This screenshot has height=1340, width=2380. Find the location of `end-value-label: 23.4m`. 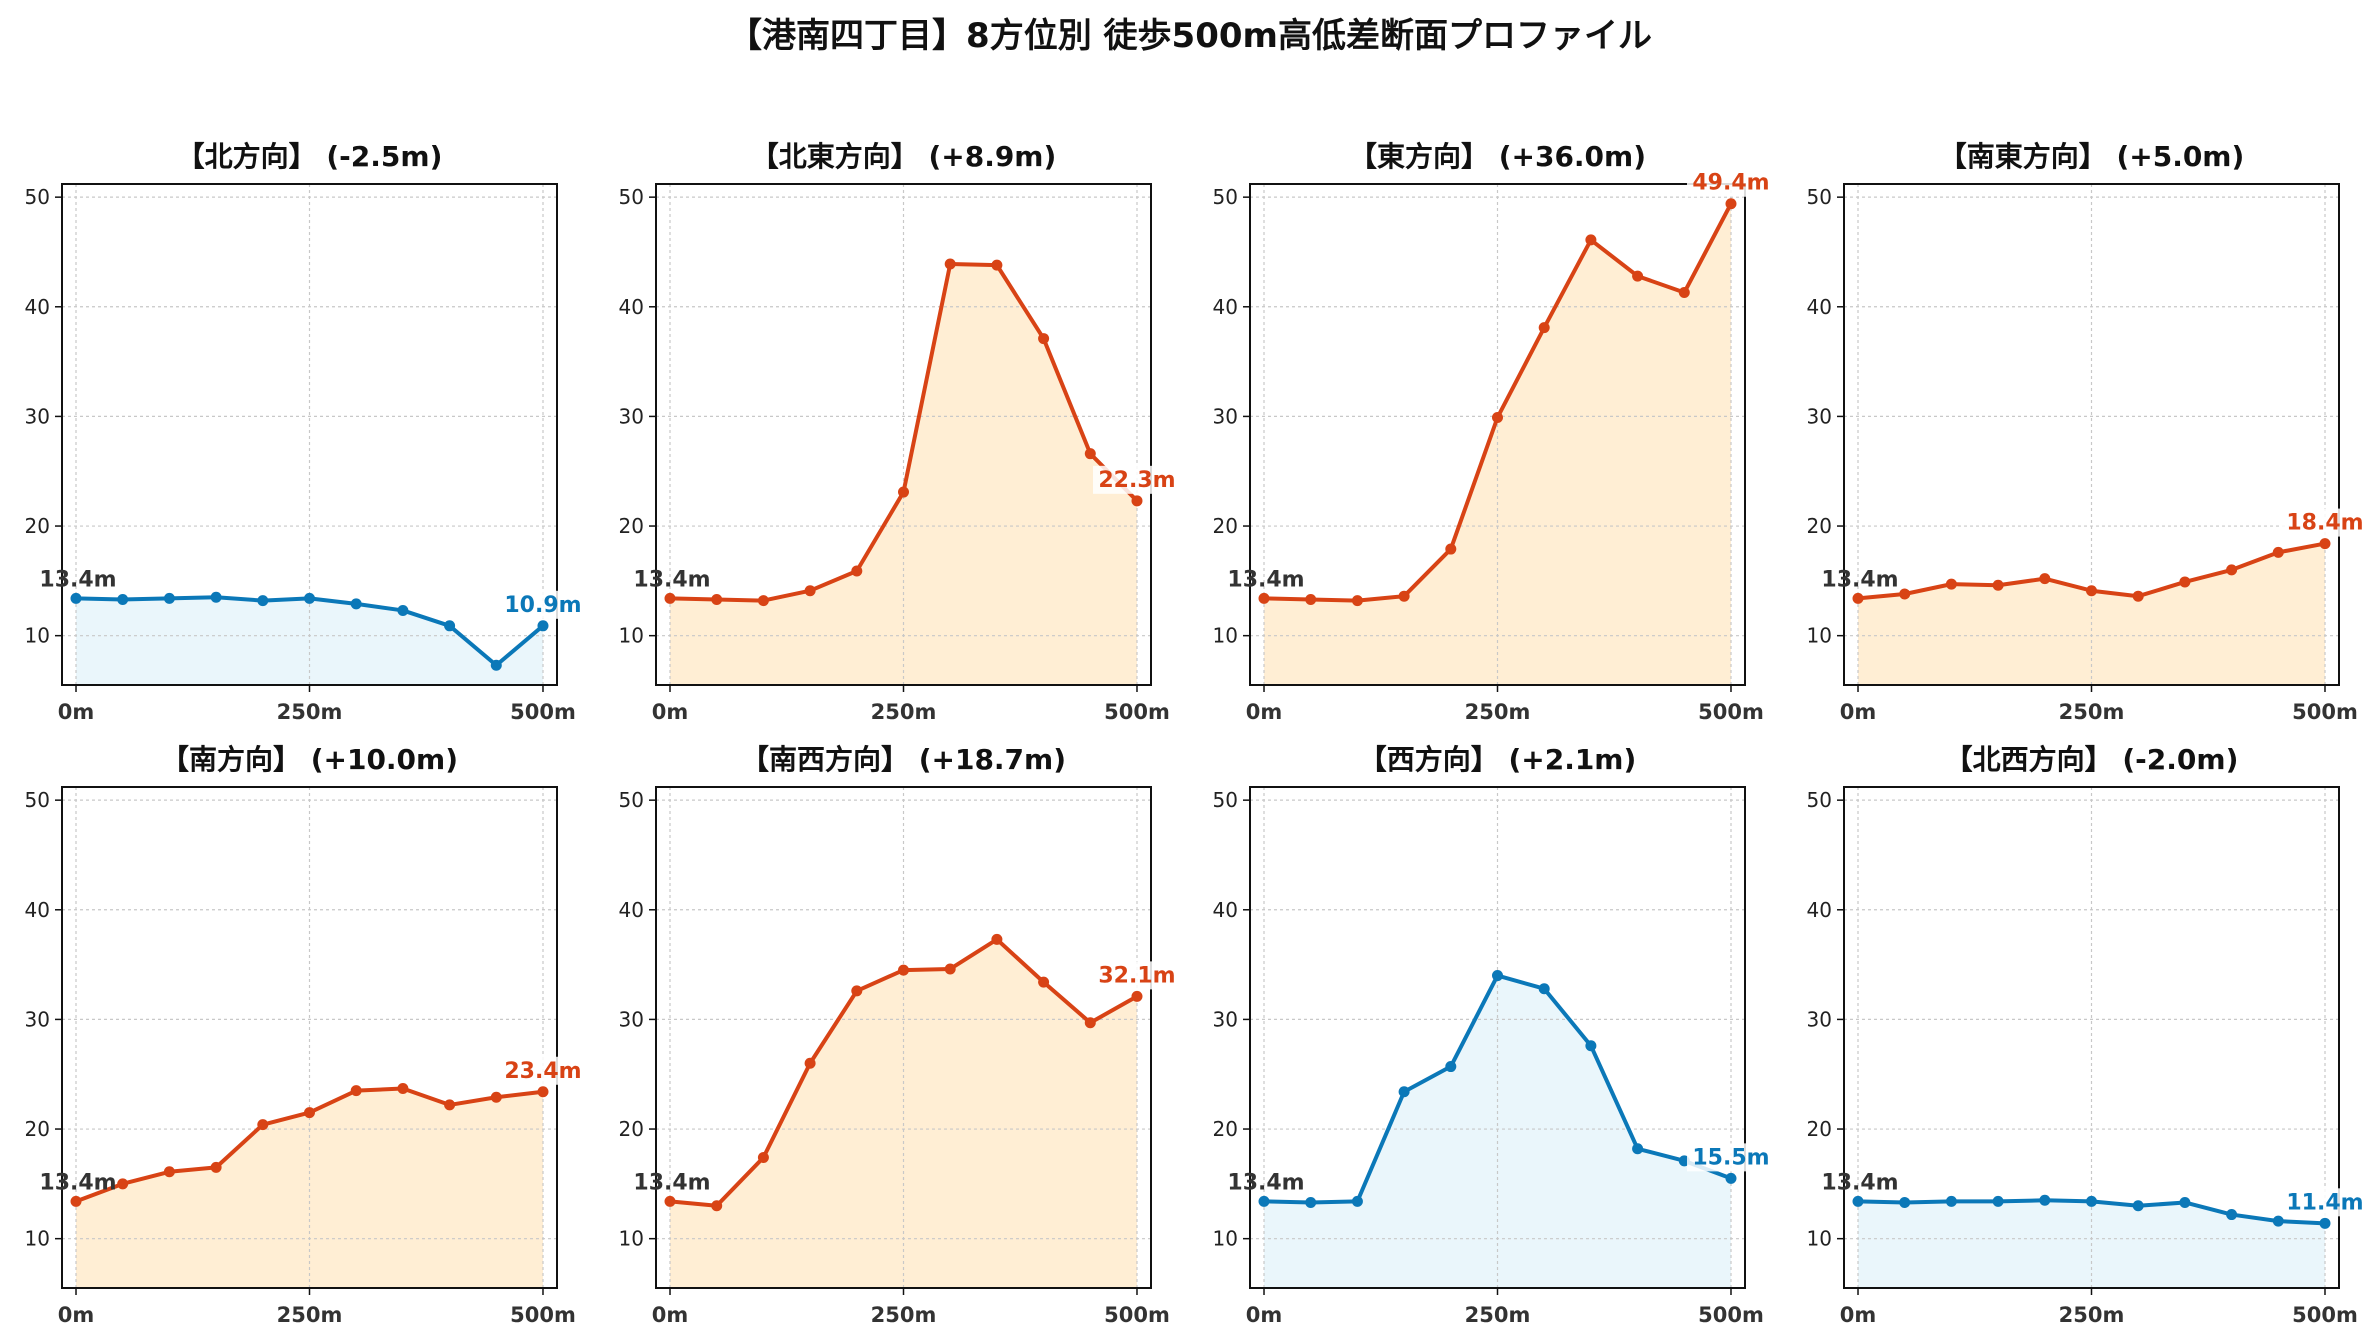

end-value-label: 23.4m is located at coordinates (542, 1071).